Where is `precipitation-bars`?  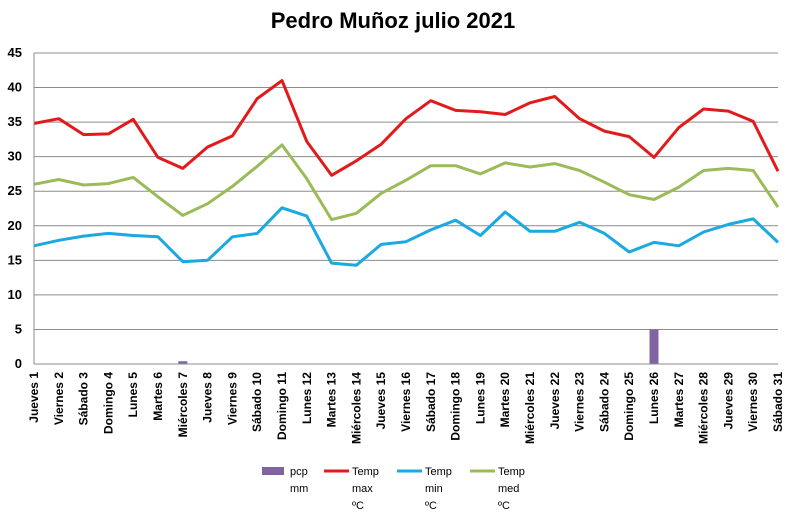
precipitation-bars is located at coordinates (418, 346).